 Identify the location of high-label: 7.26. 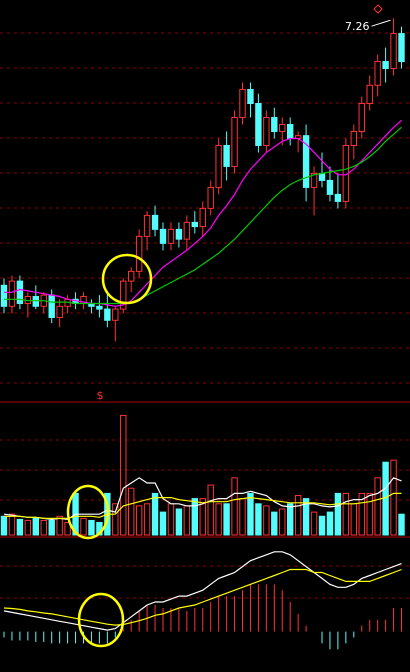
(357, 26).